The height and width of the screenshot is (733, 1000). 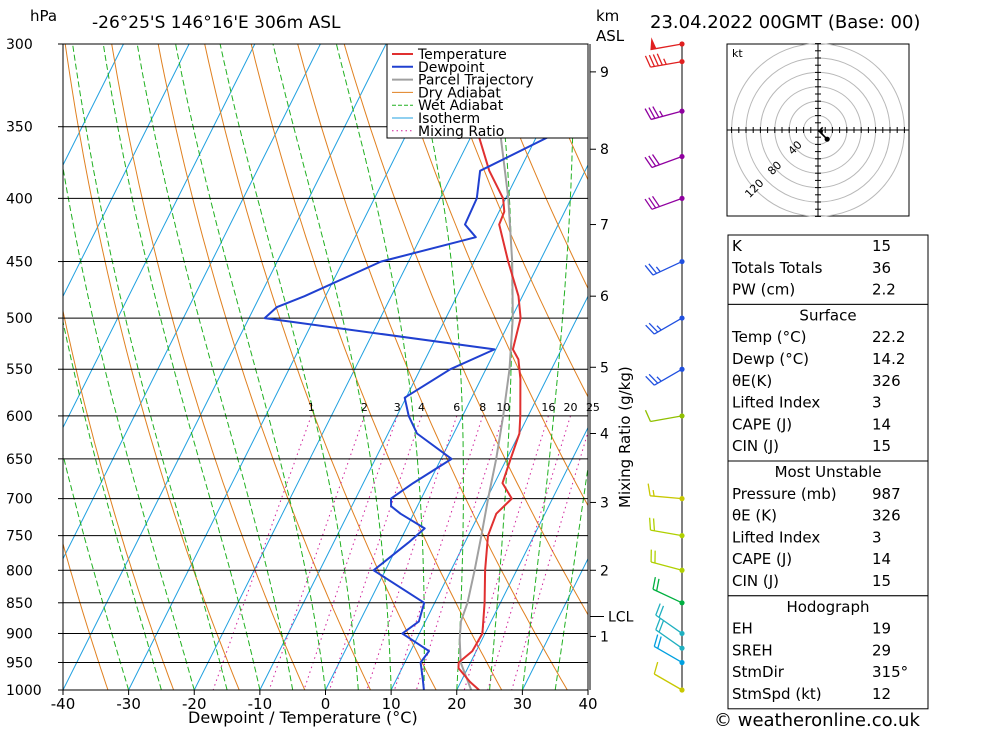 I want to click on mixing-ratio-tick-label: 20, so click(x=570, y=407).